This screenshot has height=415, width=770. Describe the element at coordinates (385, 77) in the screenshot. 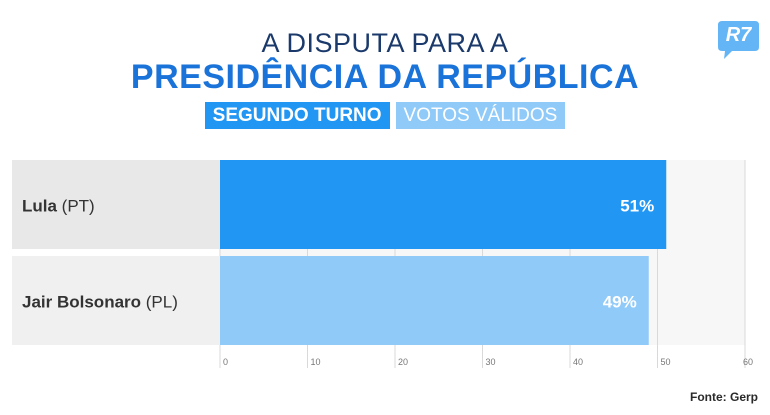

I see `title-line-2: PRESIDÊNCIA DA REPÚBLICA` at that location.